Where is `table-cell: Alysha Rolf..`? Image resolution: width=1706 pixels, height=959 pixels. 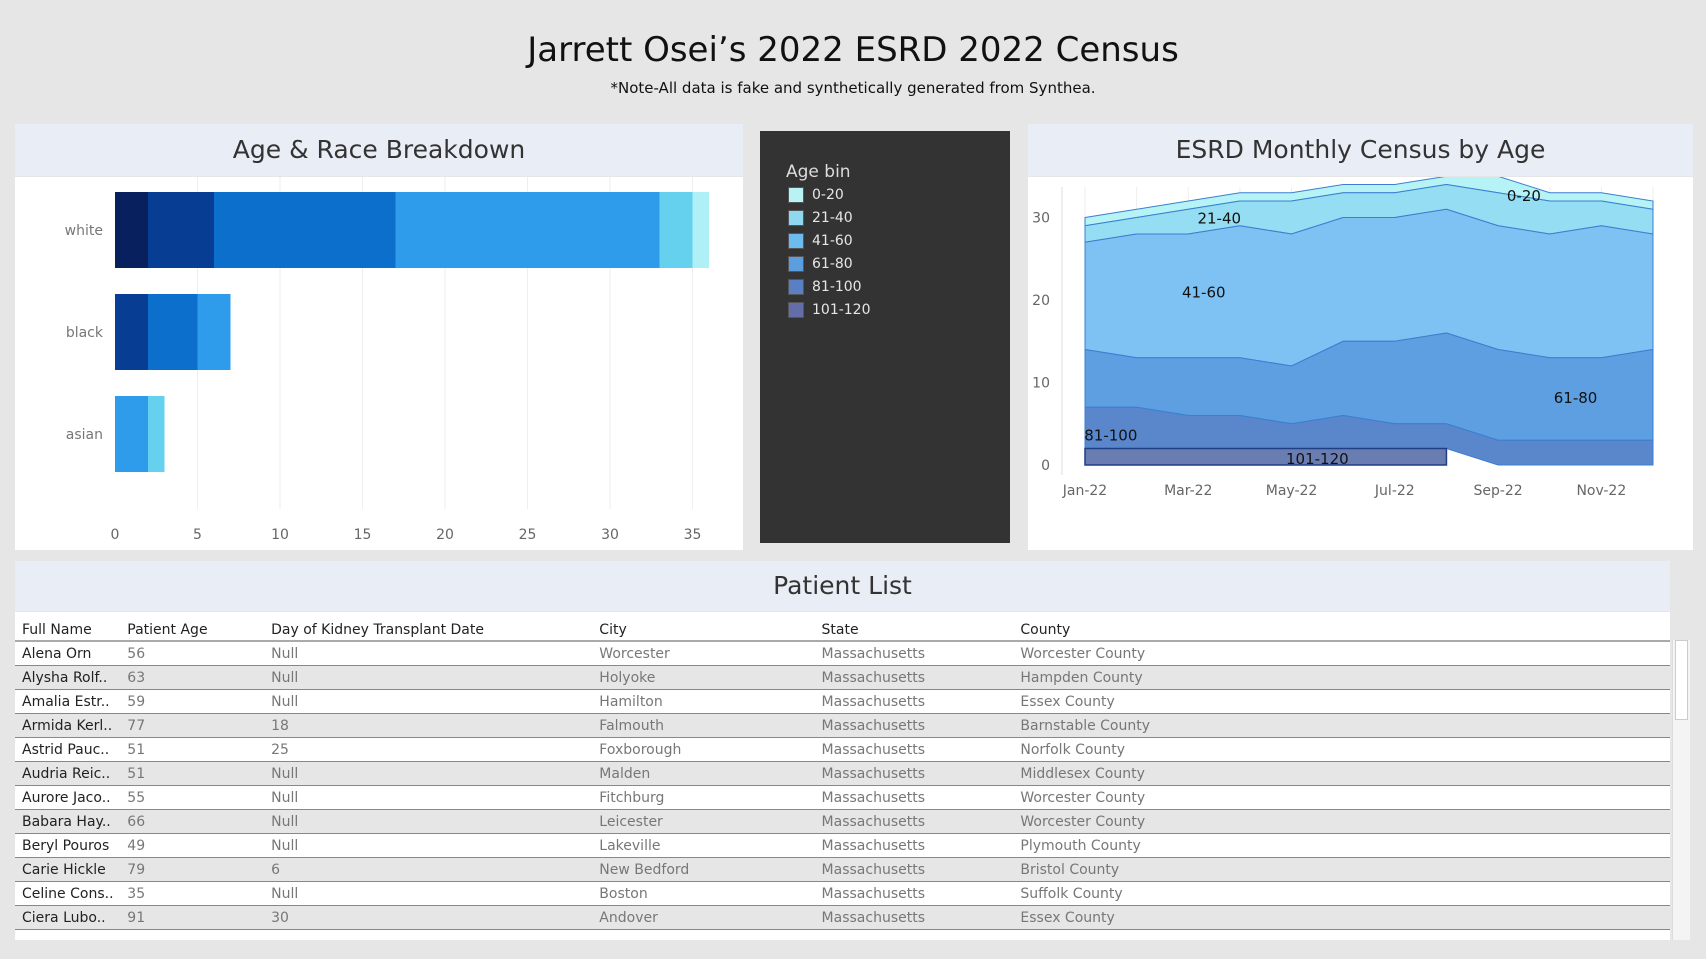 table-cell: Alysha Rolf.. is located at coordinates (68, 677).